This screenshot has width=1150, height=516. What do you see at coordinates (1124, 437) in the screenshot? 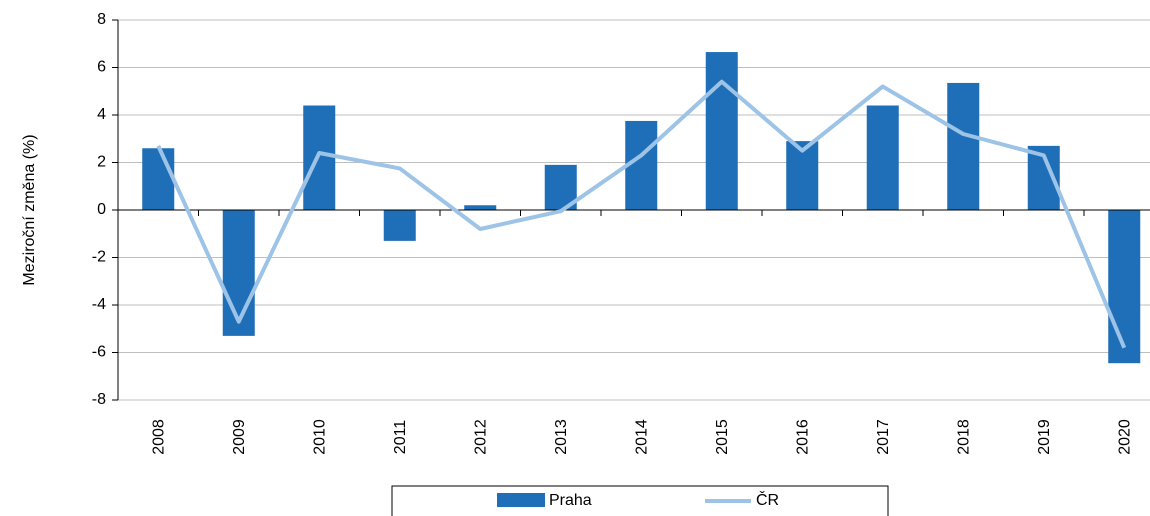
I see `x-tick-label: 2020` at bounding box center [1124, 437].